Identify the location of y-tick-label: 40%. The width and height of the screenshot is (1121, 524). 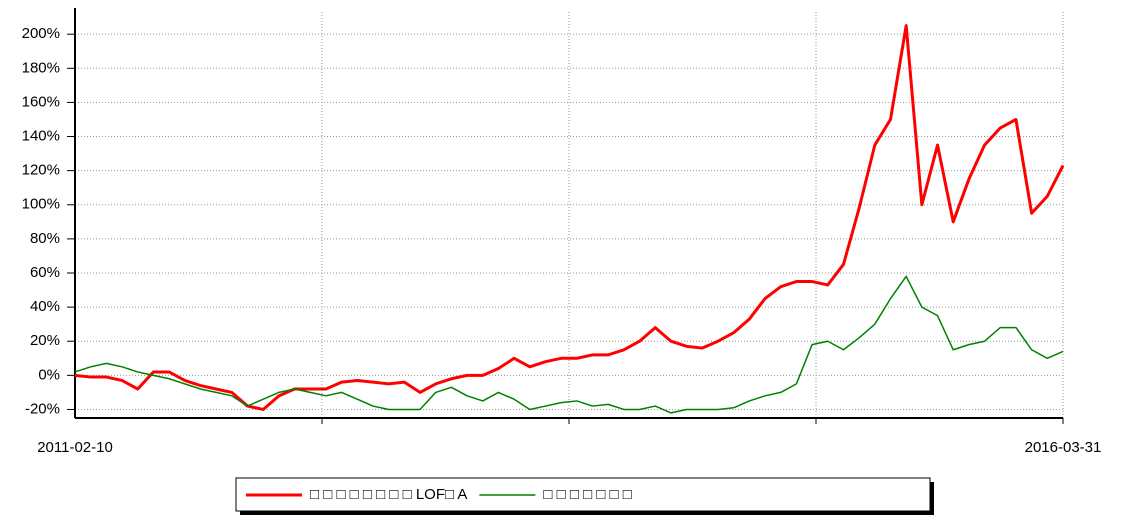
(45, 306).